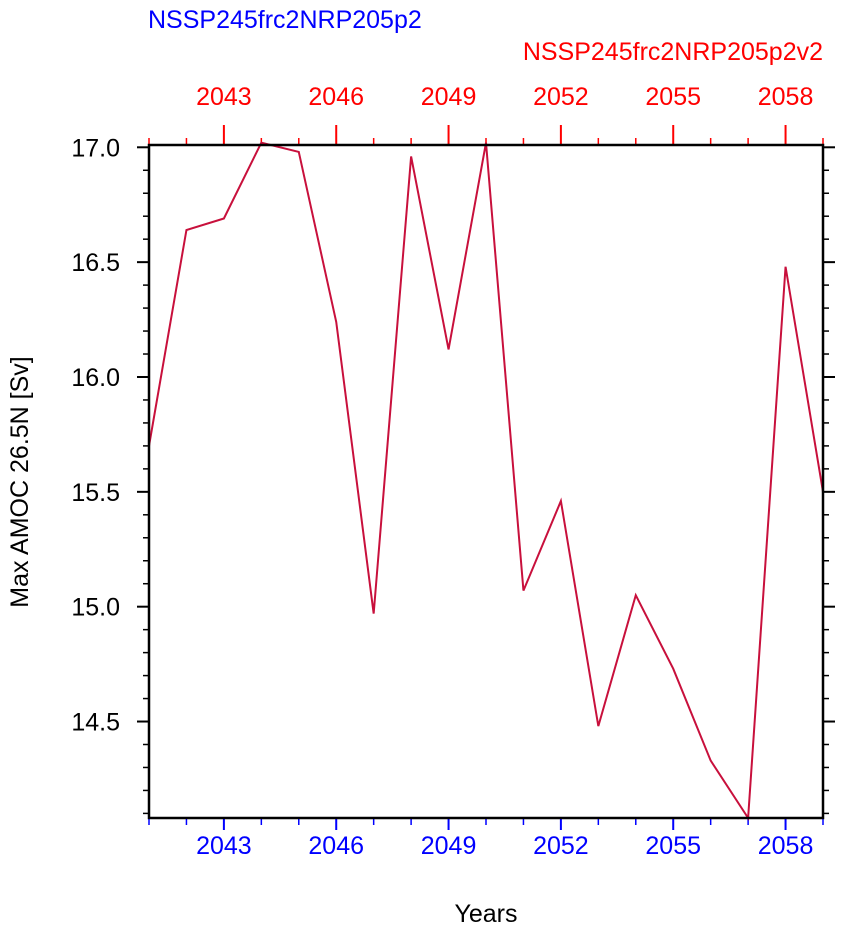 The image size is (847, 932). What do you see at coordinates (95, 378) in the screenshot?
I see `y-tick-label: 16.0` at bounding box center [95, 378].